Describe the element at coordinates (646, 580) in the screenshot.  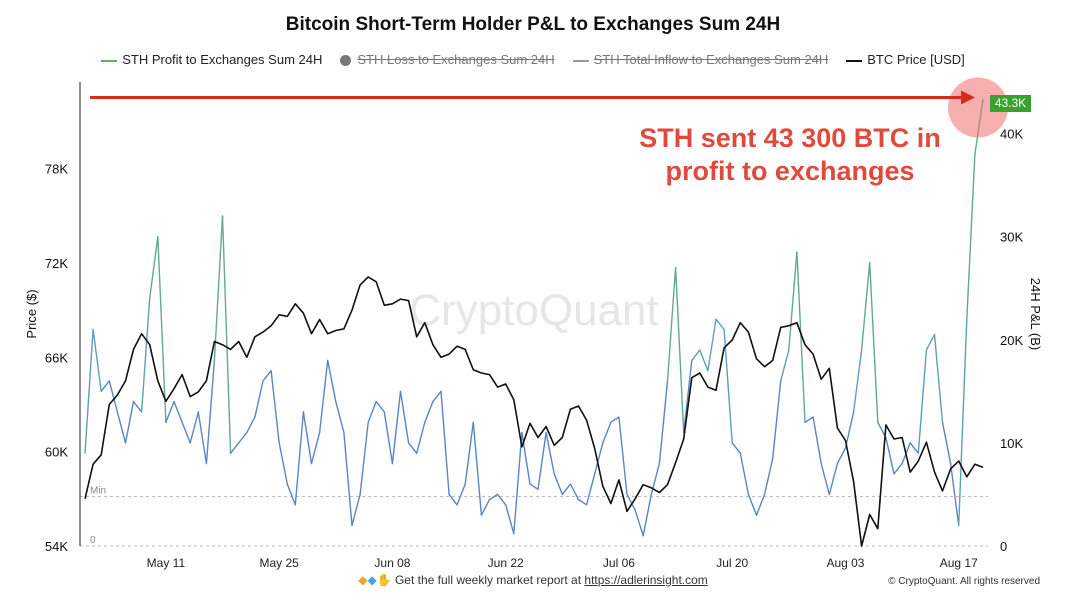
I see `report-link: https://adlerinsight.com` at that location.